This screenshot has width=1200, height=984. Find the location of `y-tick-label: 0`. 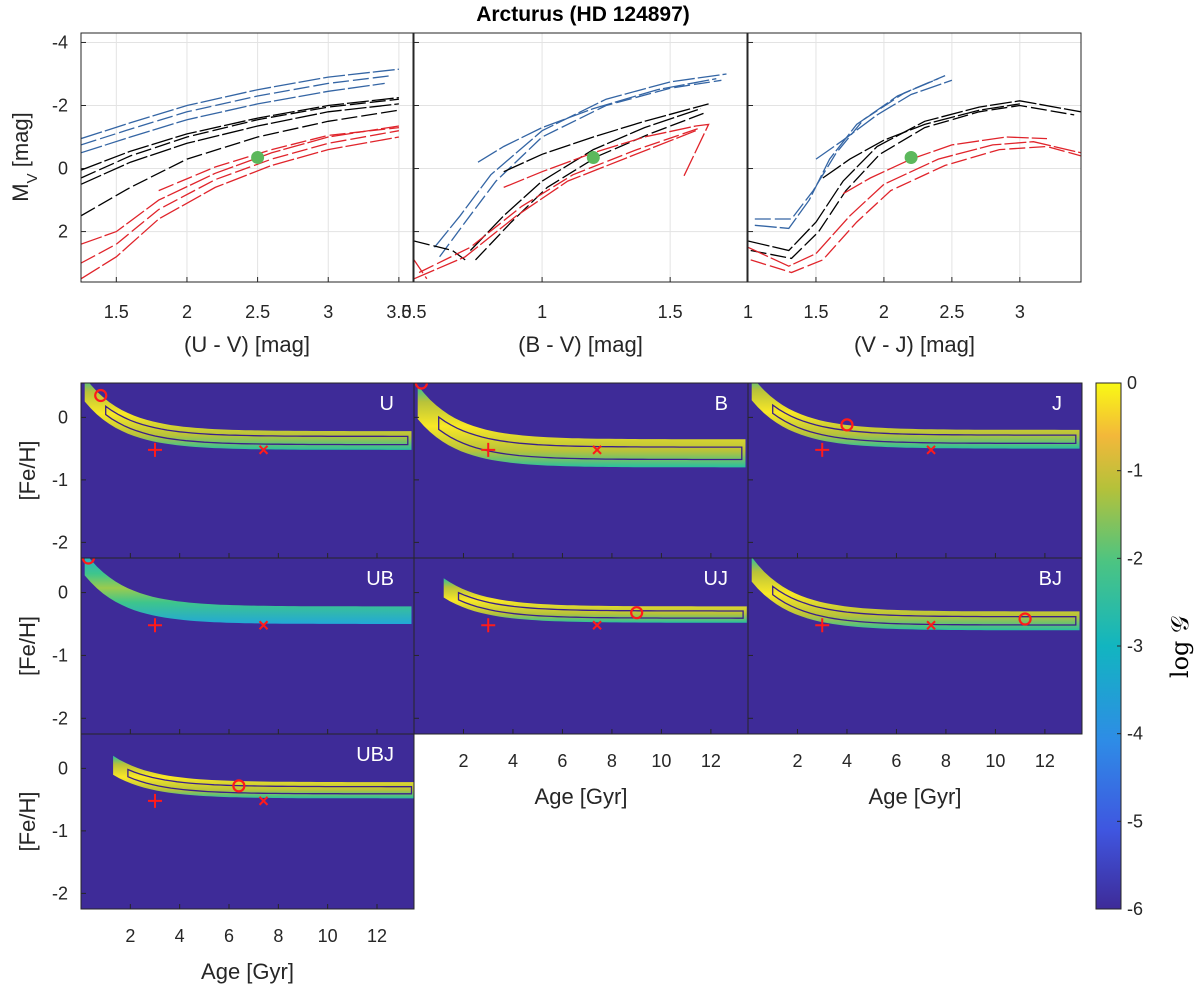

y-tick-label: 0 is located at coordinates (63, 768).